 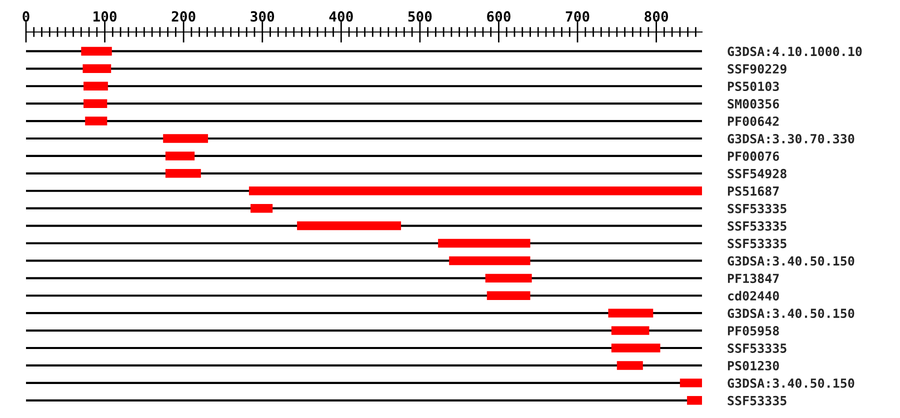 I want to click on y-tick-label: PF05958, so click(x=753, y=331).